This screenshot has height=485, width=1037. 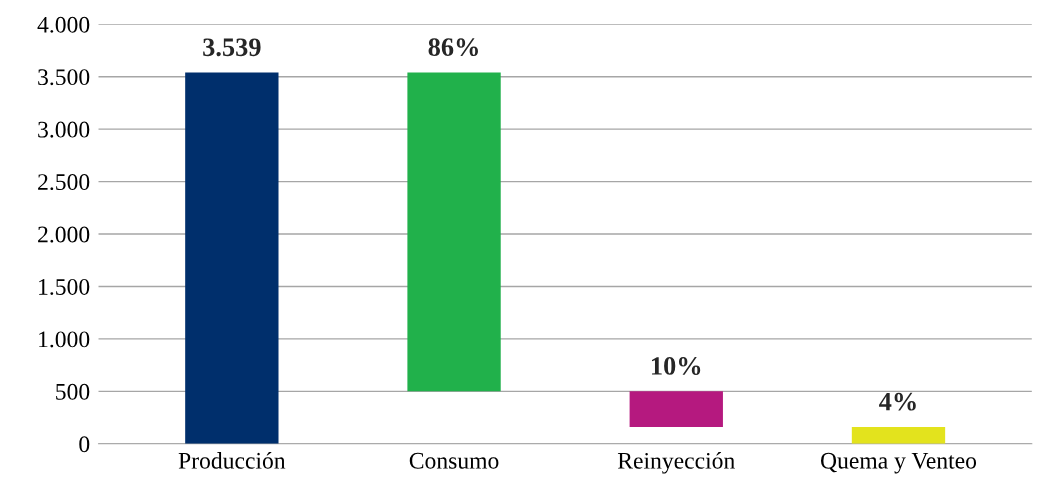 I want to click on y-tick-label: 1.500, so click(x=64, y=286).